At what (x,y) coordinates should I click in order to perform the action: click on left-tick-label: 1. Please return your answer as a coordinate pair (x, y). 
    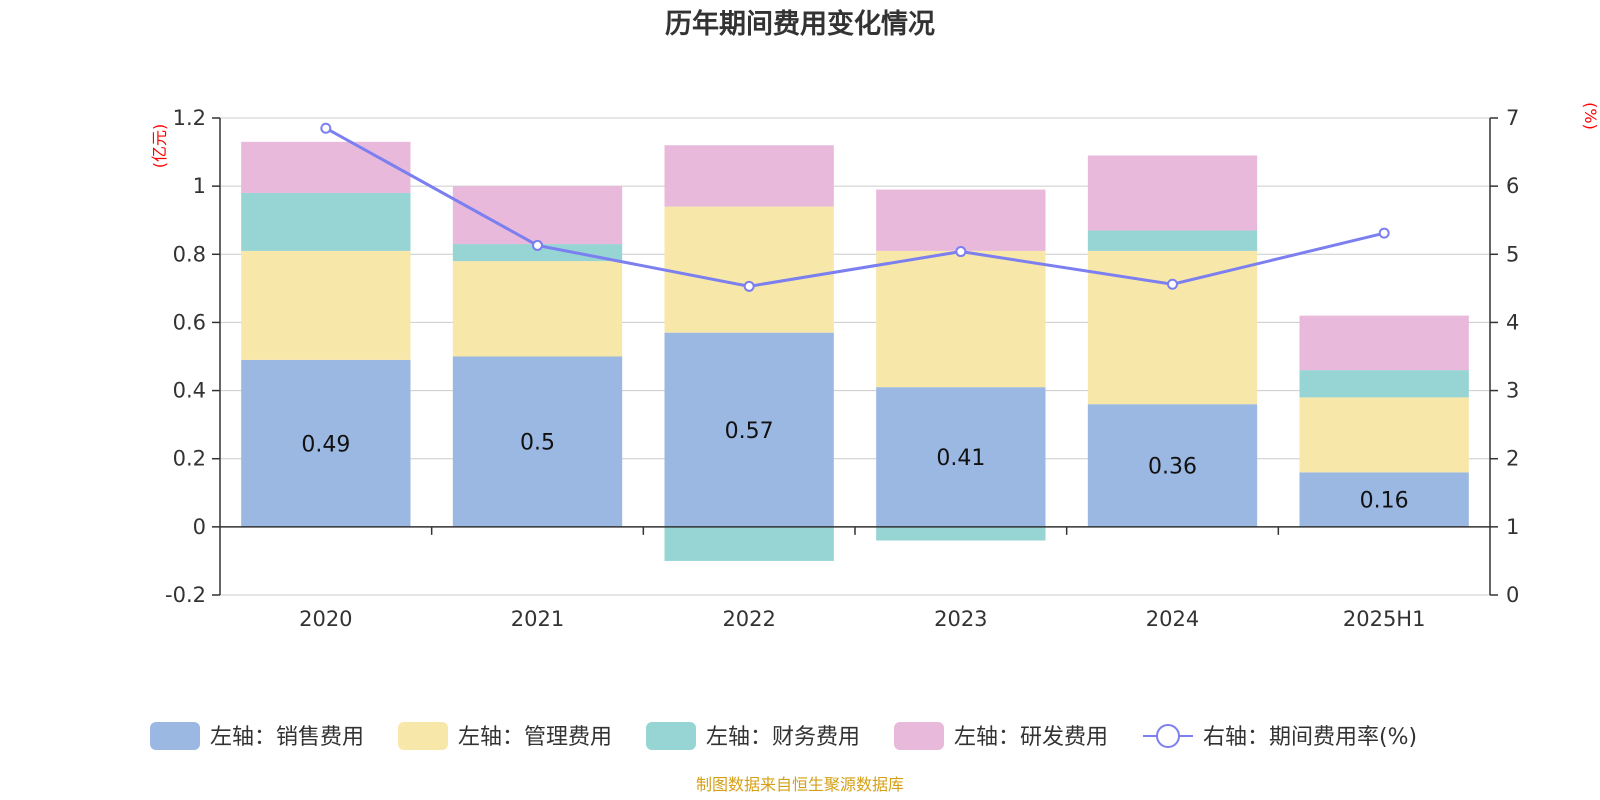
    Looking at the image, I should click on (199, 186).